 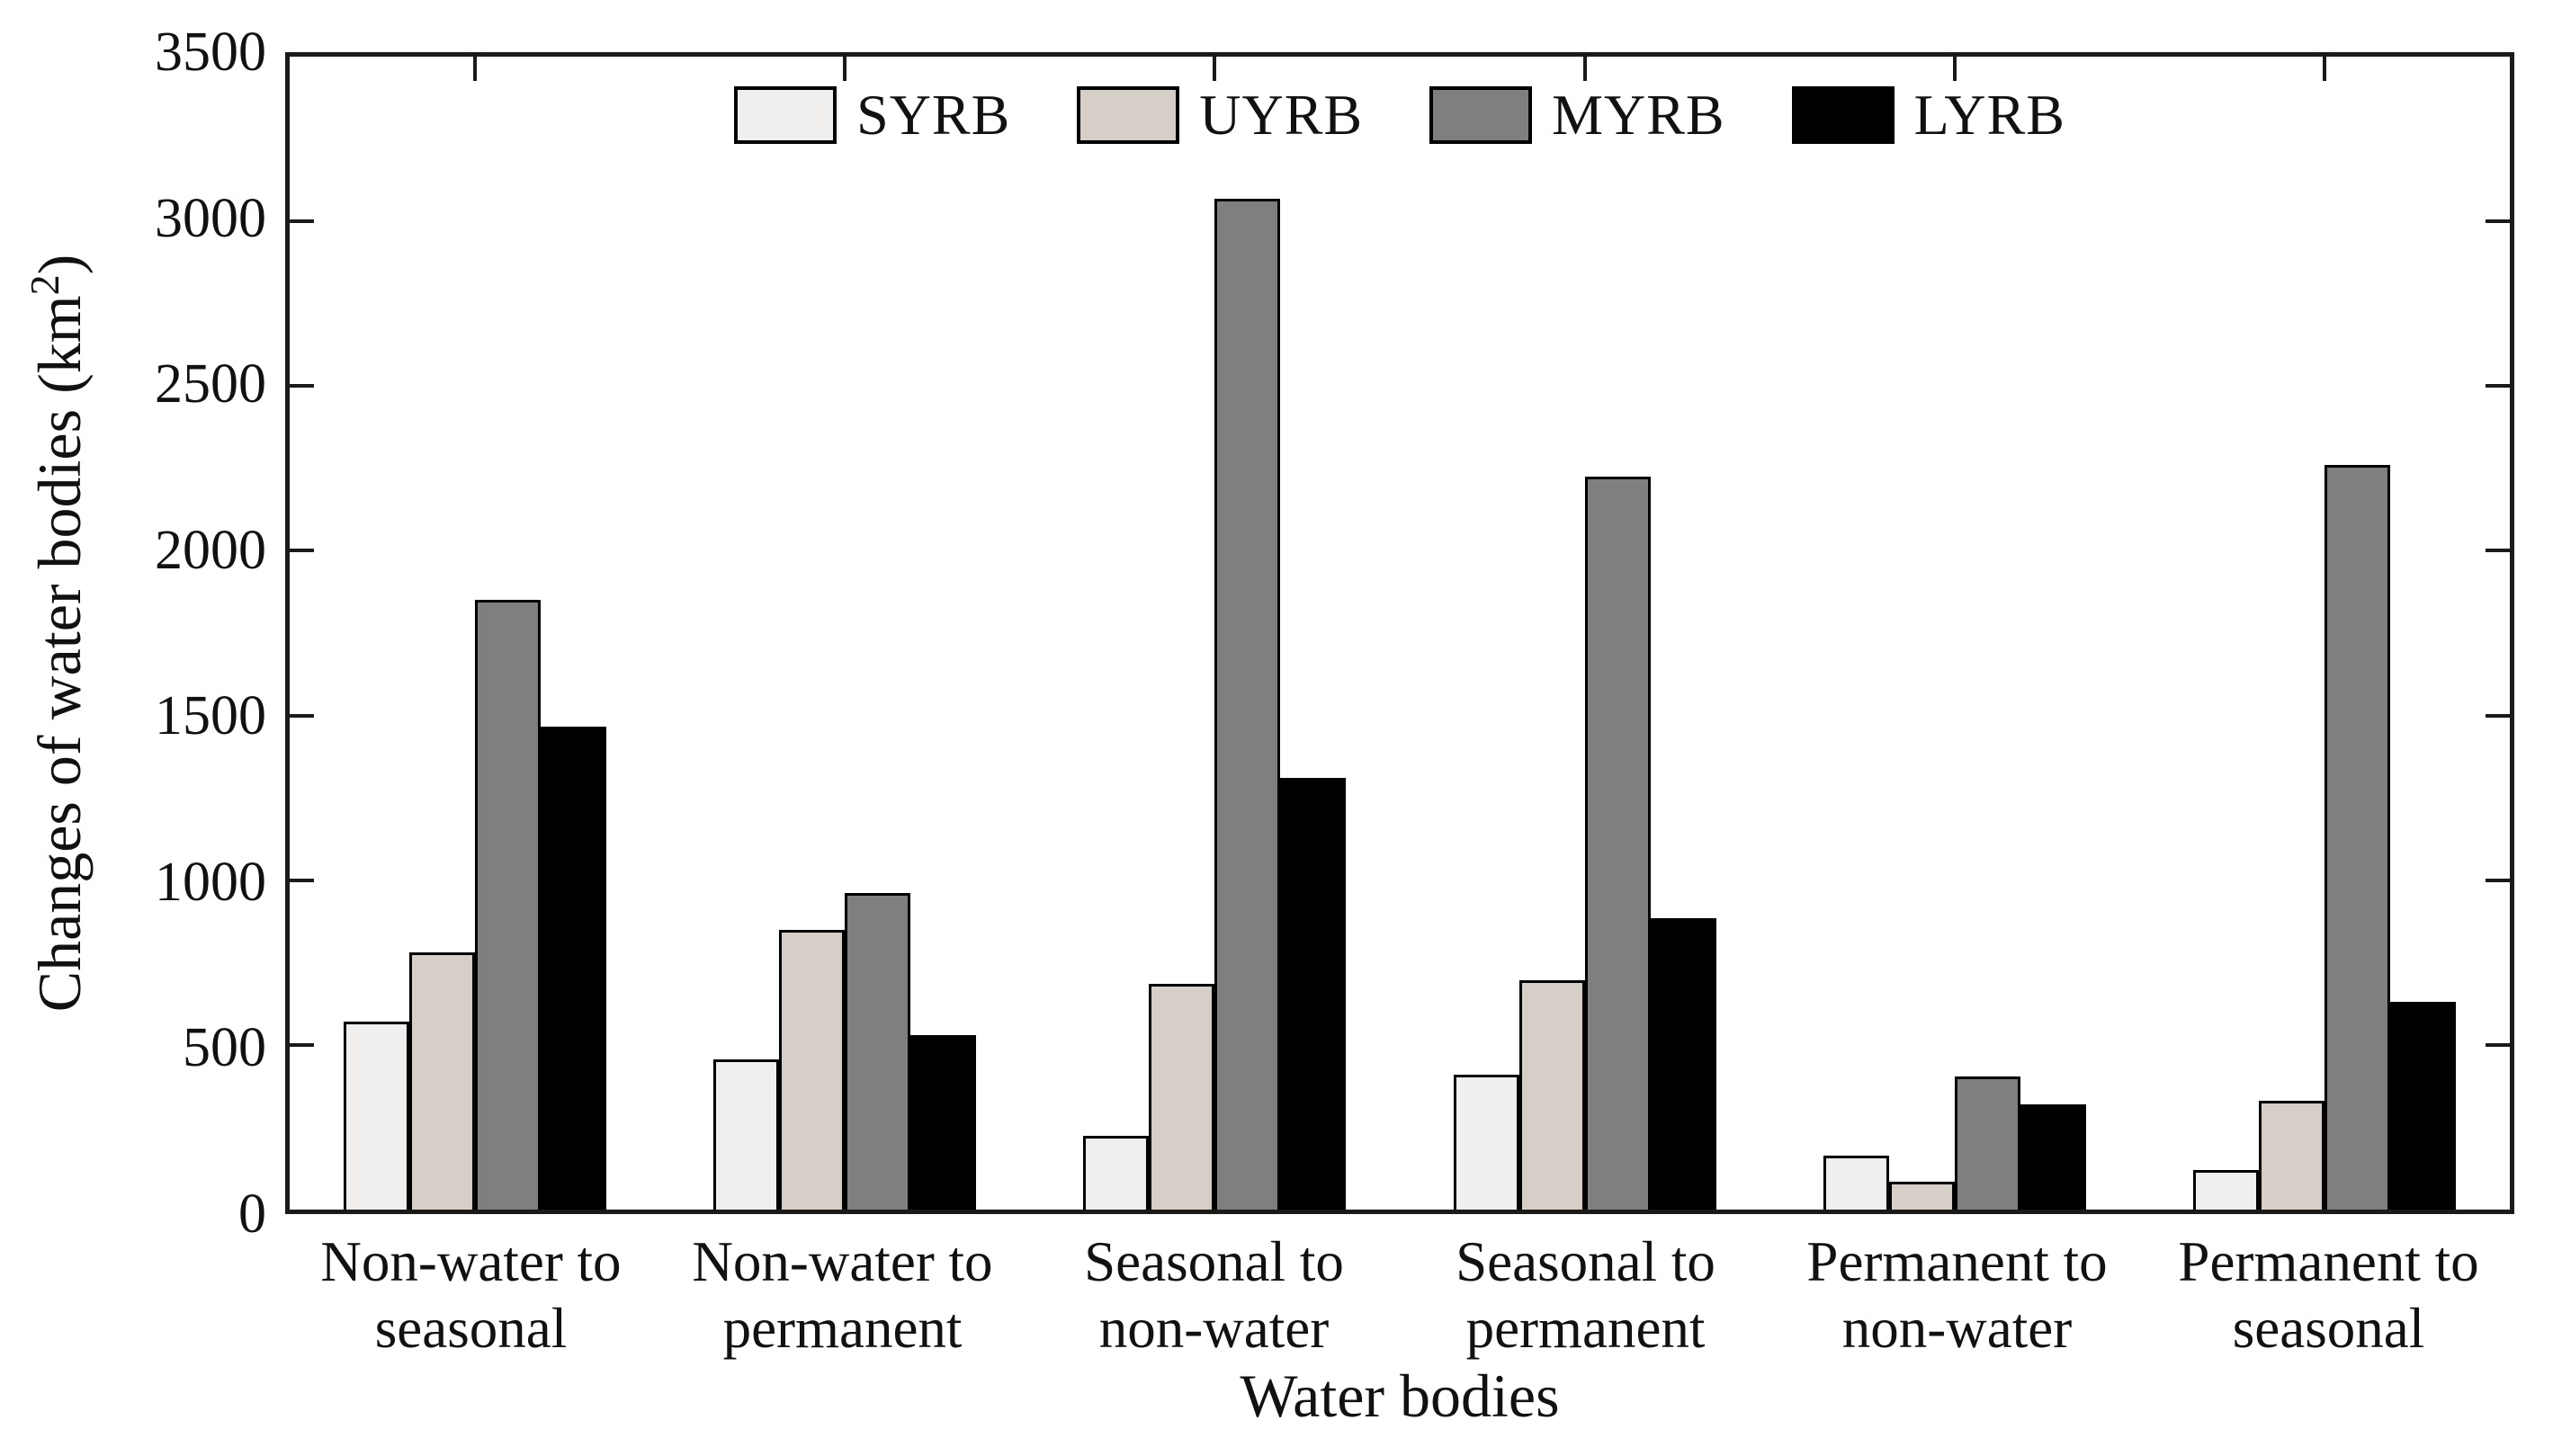 I want to click on y-tick-label: 500, so click(x=224, y=1048).